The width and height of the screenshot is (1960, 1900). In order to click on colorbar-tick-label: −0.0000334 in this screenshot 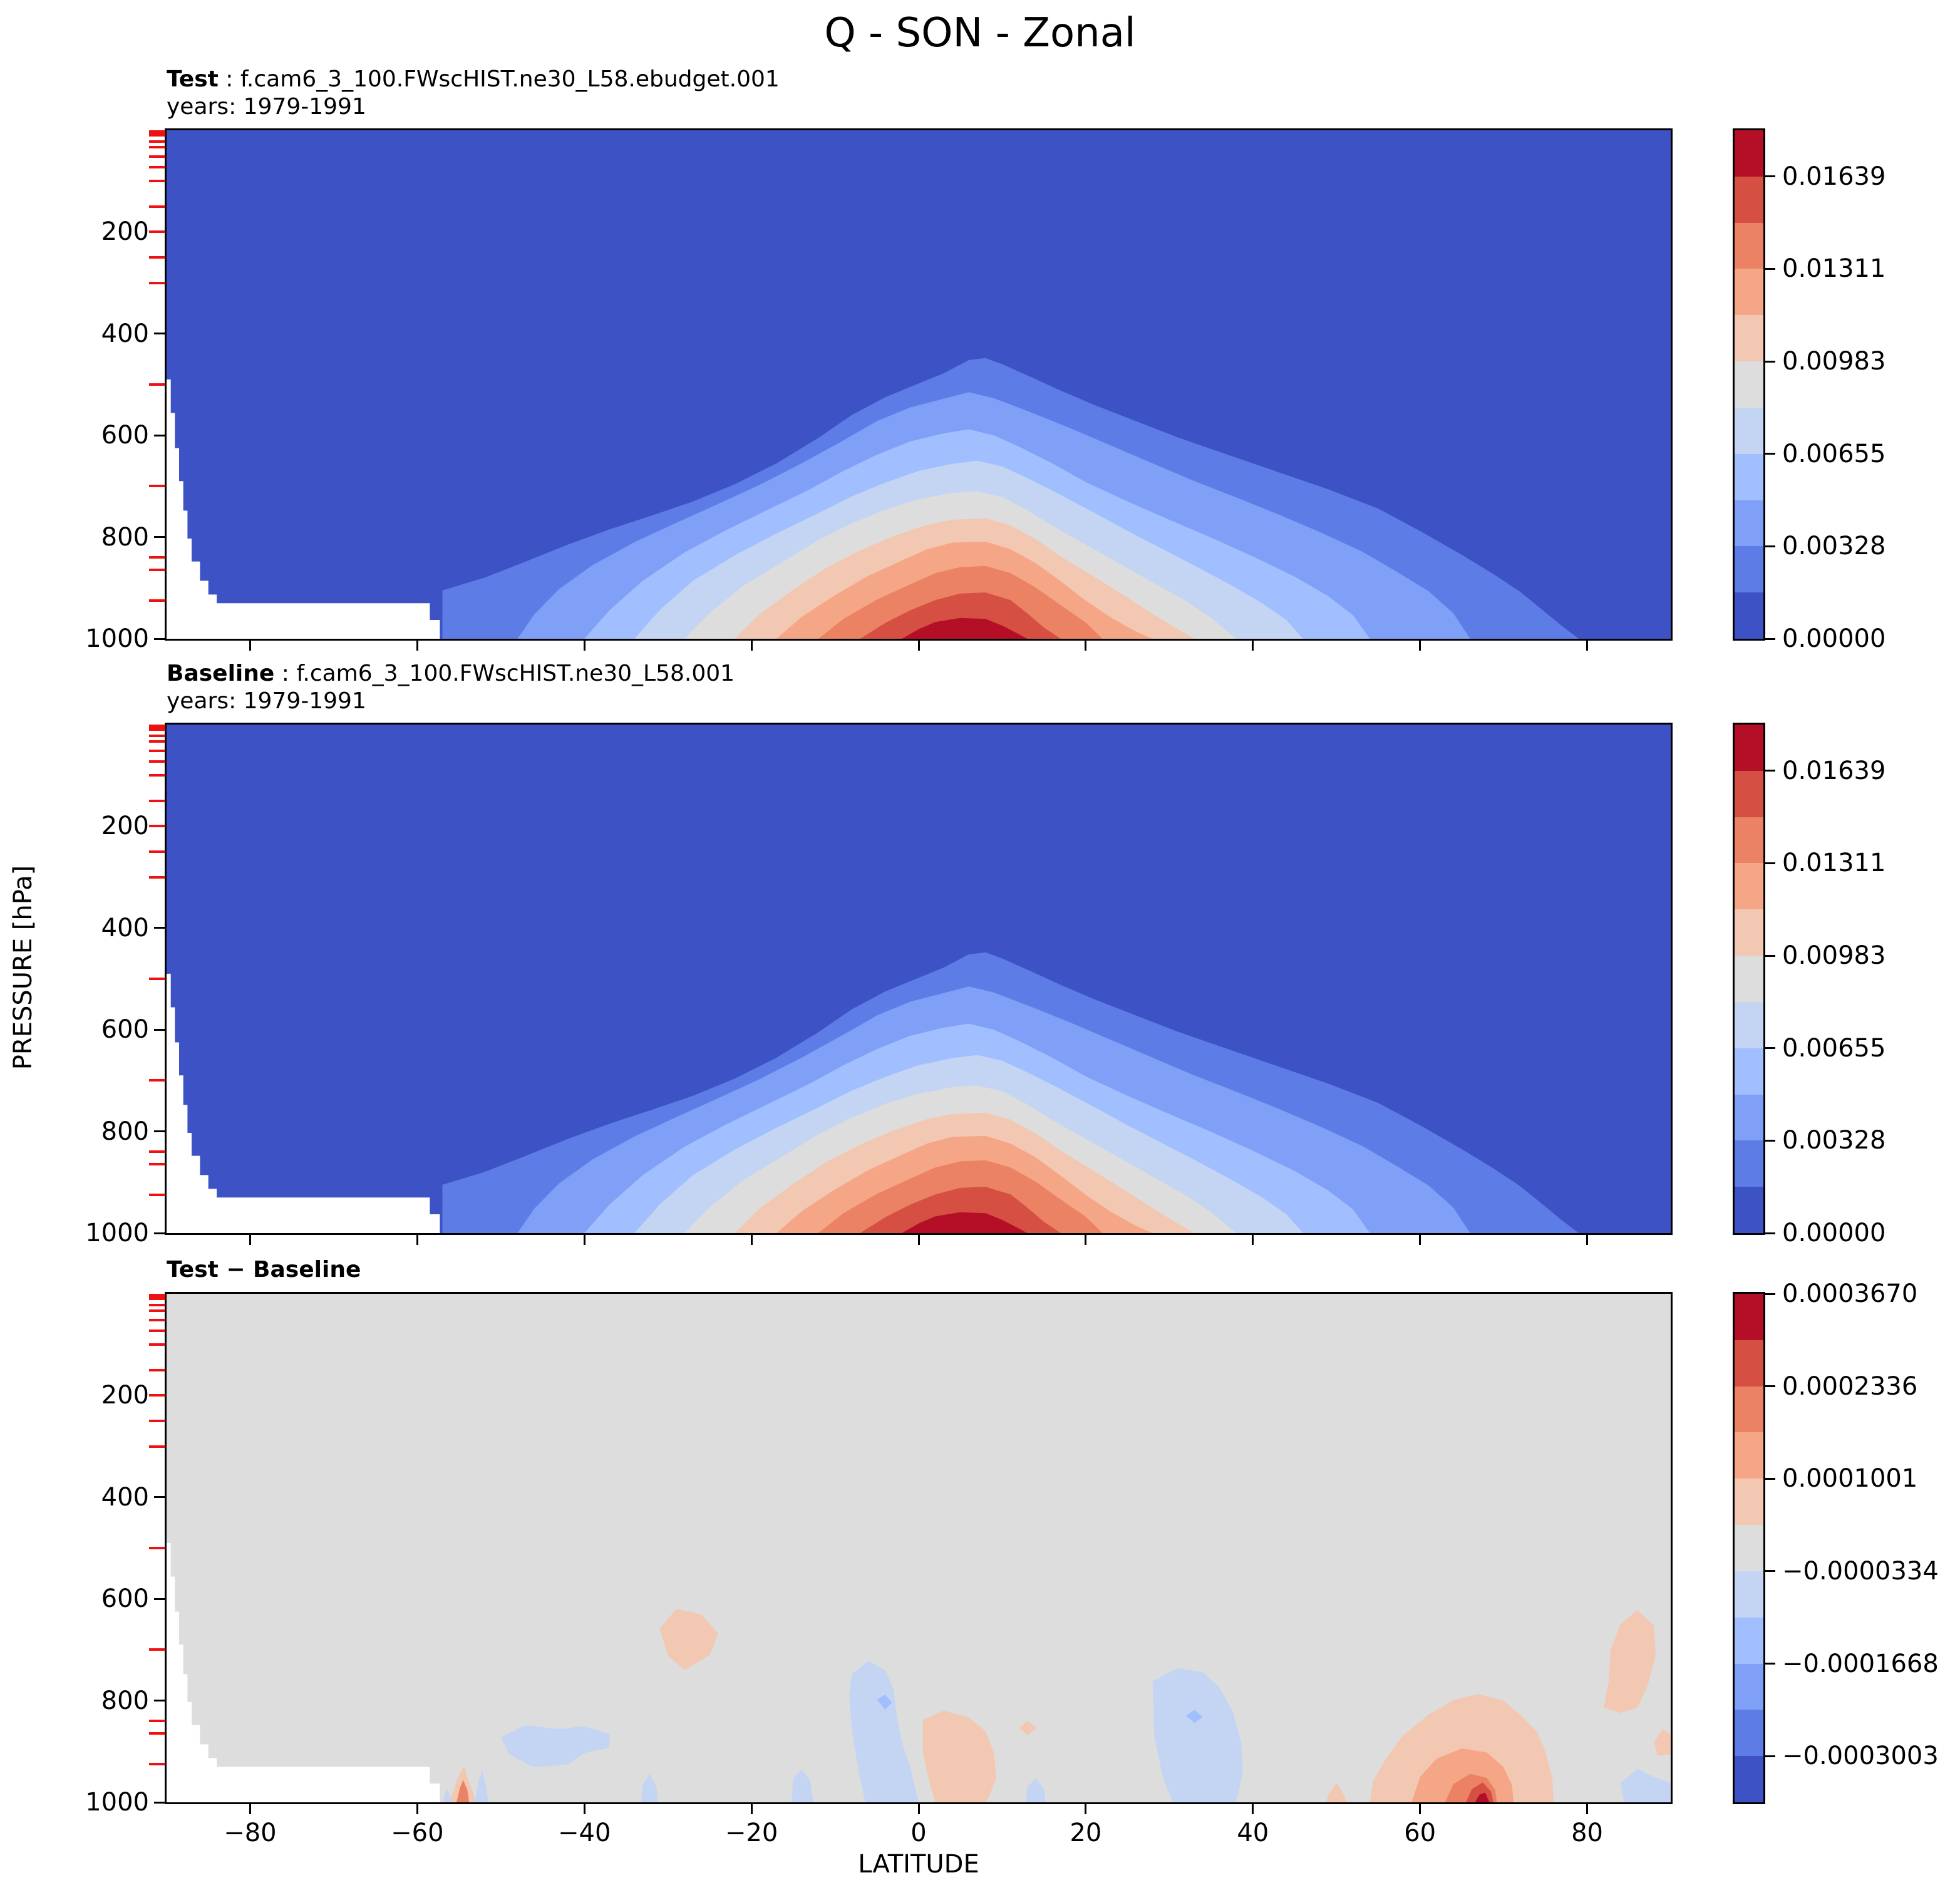, I will do `click(1860, 1571)`.